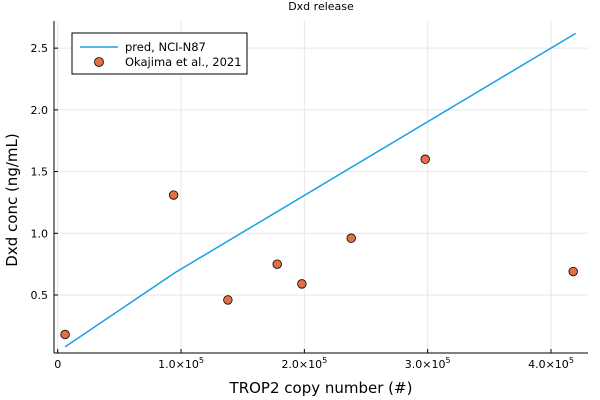 The width and height of the screenshot is (600, 400). What do you see at coordinates (428, 363) in the screenshot?
I see `x-tick-label: 3.0×10⁵` at bounding box center [428, 363].